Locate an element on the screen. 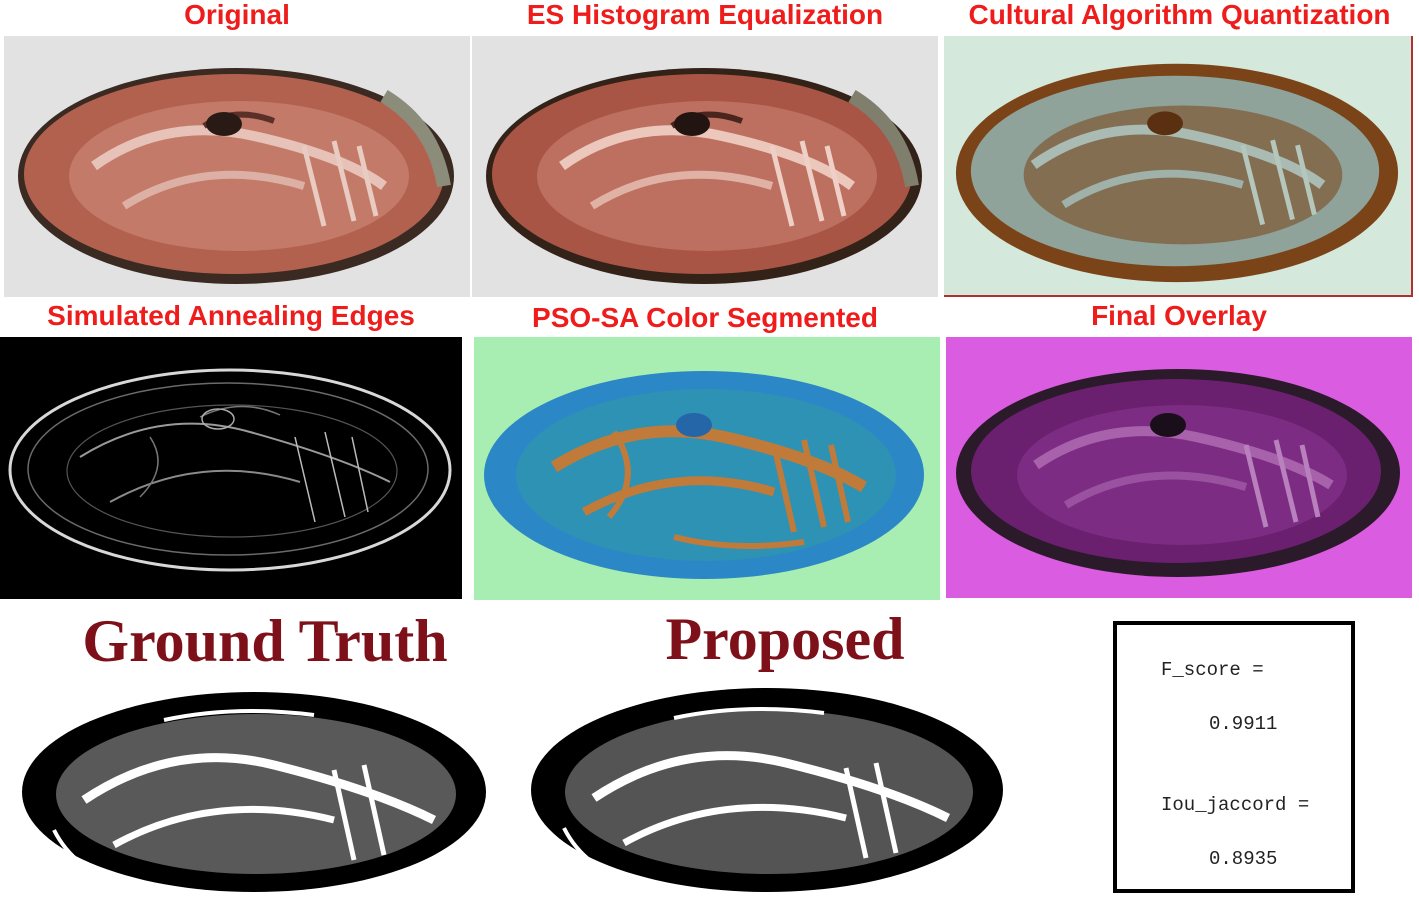  final-overlay-image is located at coordinates (1179, 467).